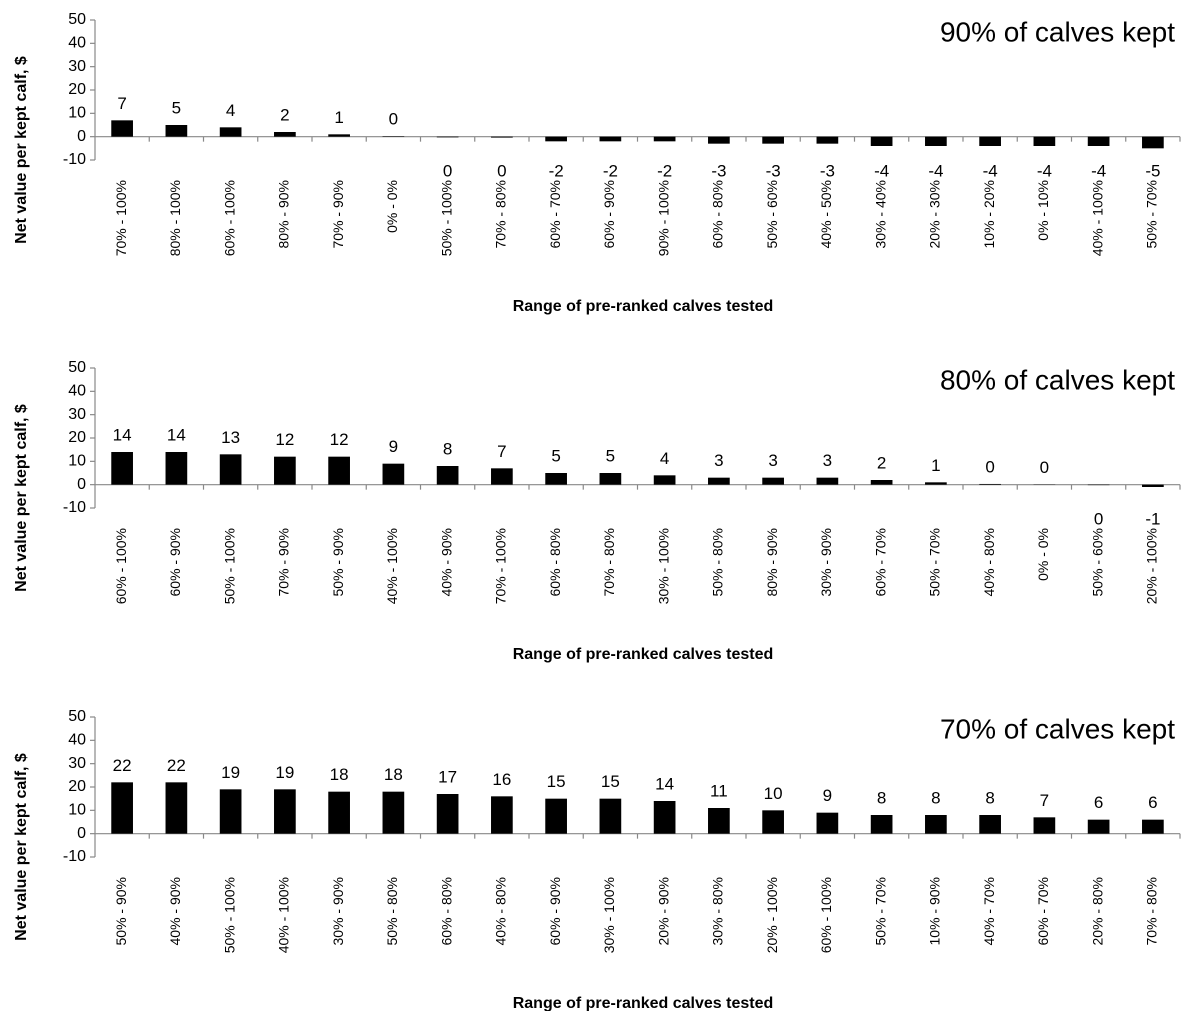 The width and height of the screenshot is (1182, 1011). What do you see at coordinates (21, 150) in the screenshot?
I see `y-axis-label: Net value per kept calf, $` at bounding box center [21, 150].